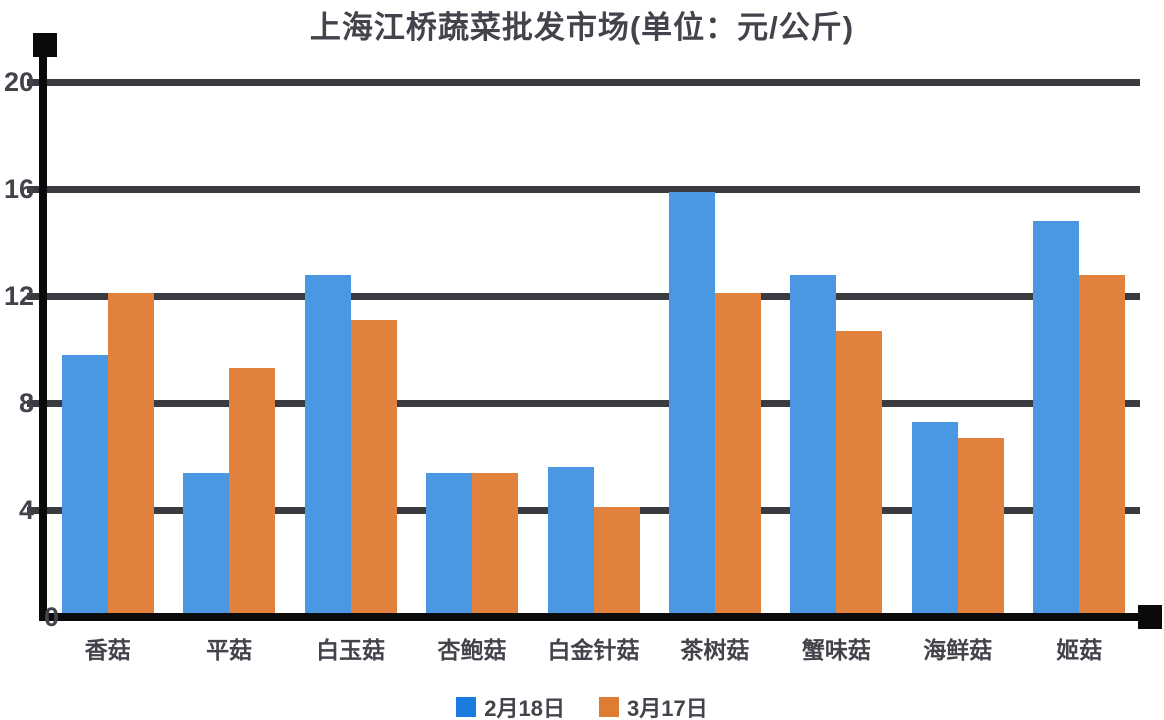 This screenshot has width=1164, height=720. Describe the element at coordinates (351, 650) in the screenshot. I see `x-axis-label: 白玉菇` at that location.